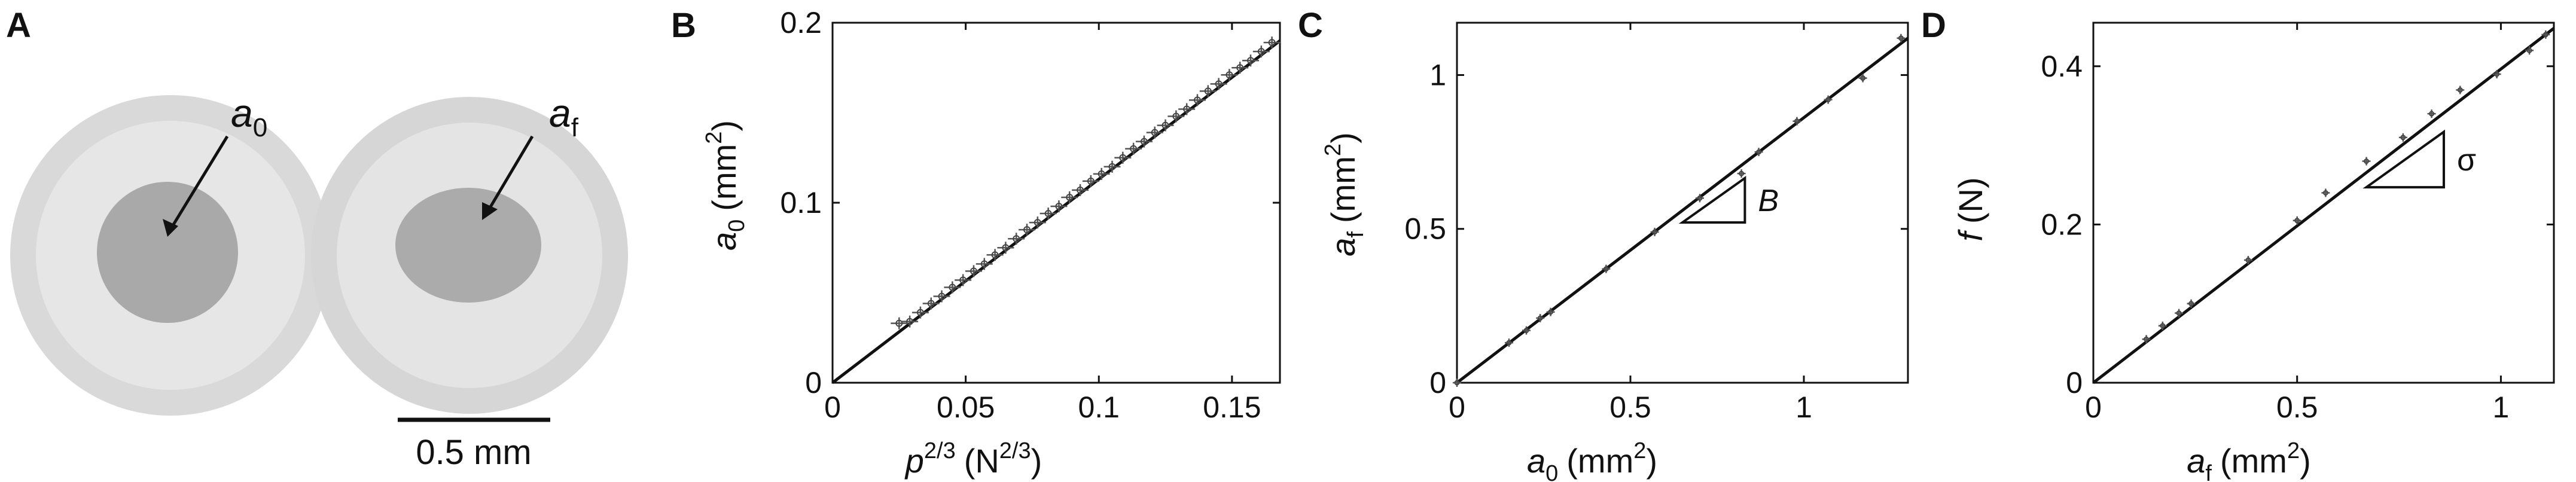 The image size is (2576, 482). I want to click on x-tick-label: 0.5, so click(1630, 407).